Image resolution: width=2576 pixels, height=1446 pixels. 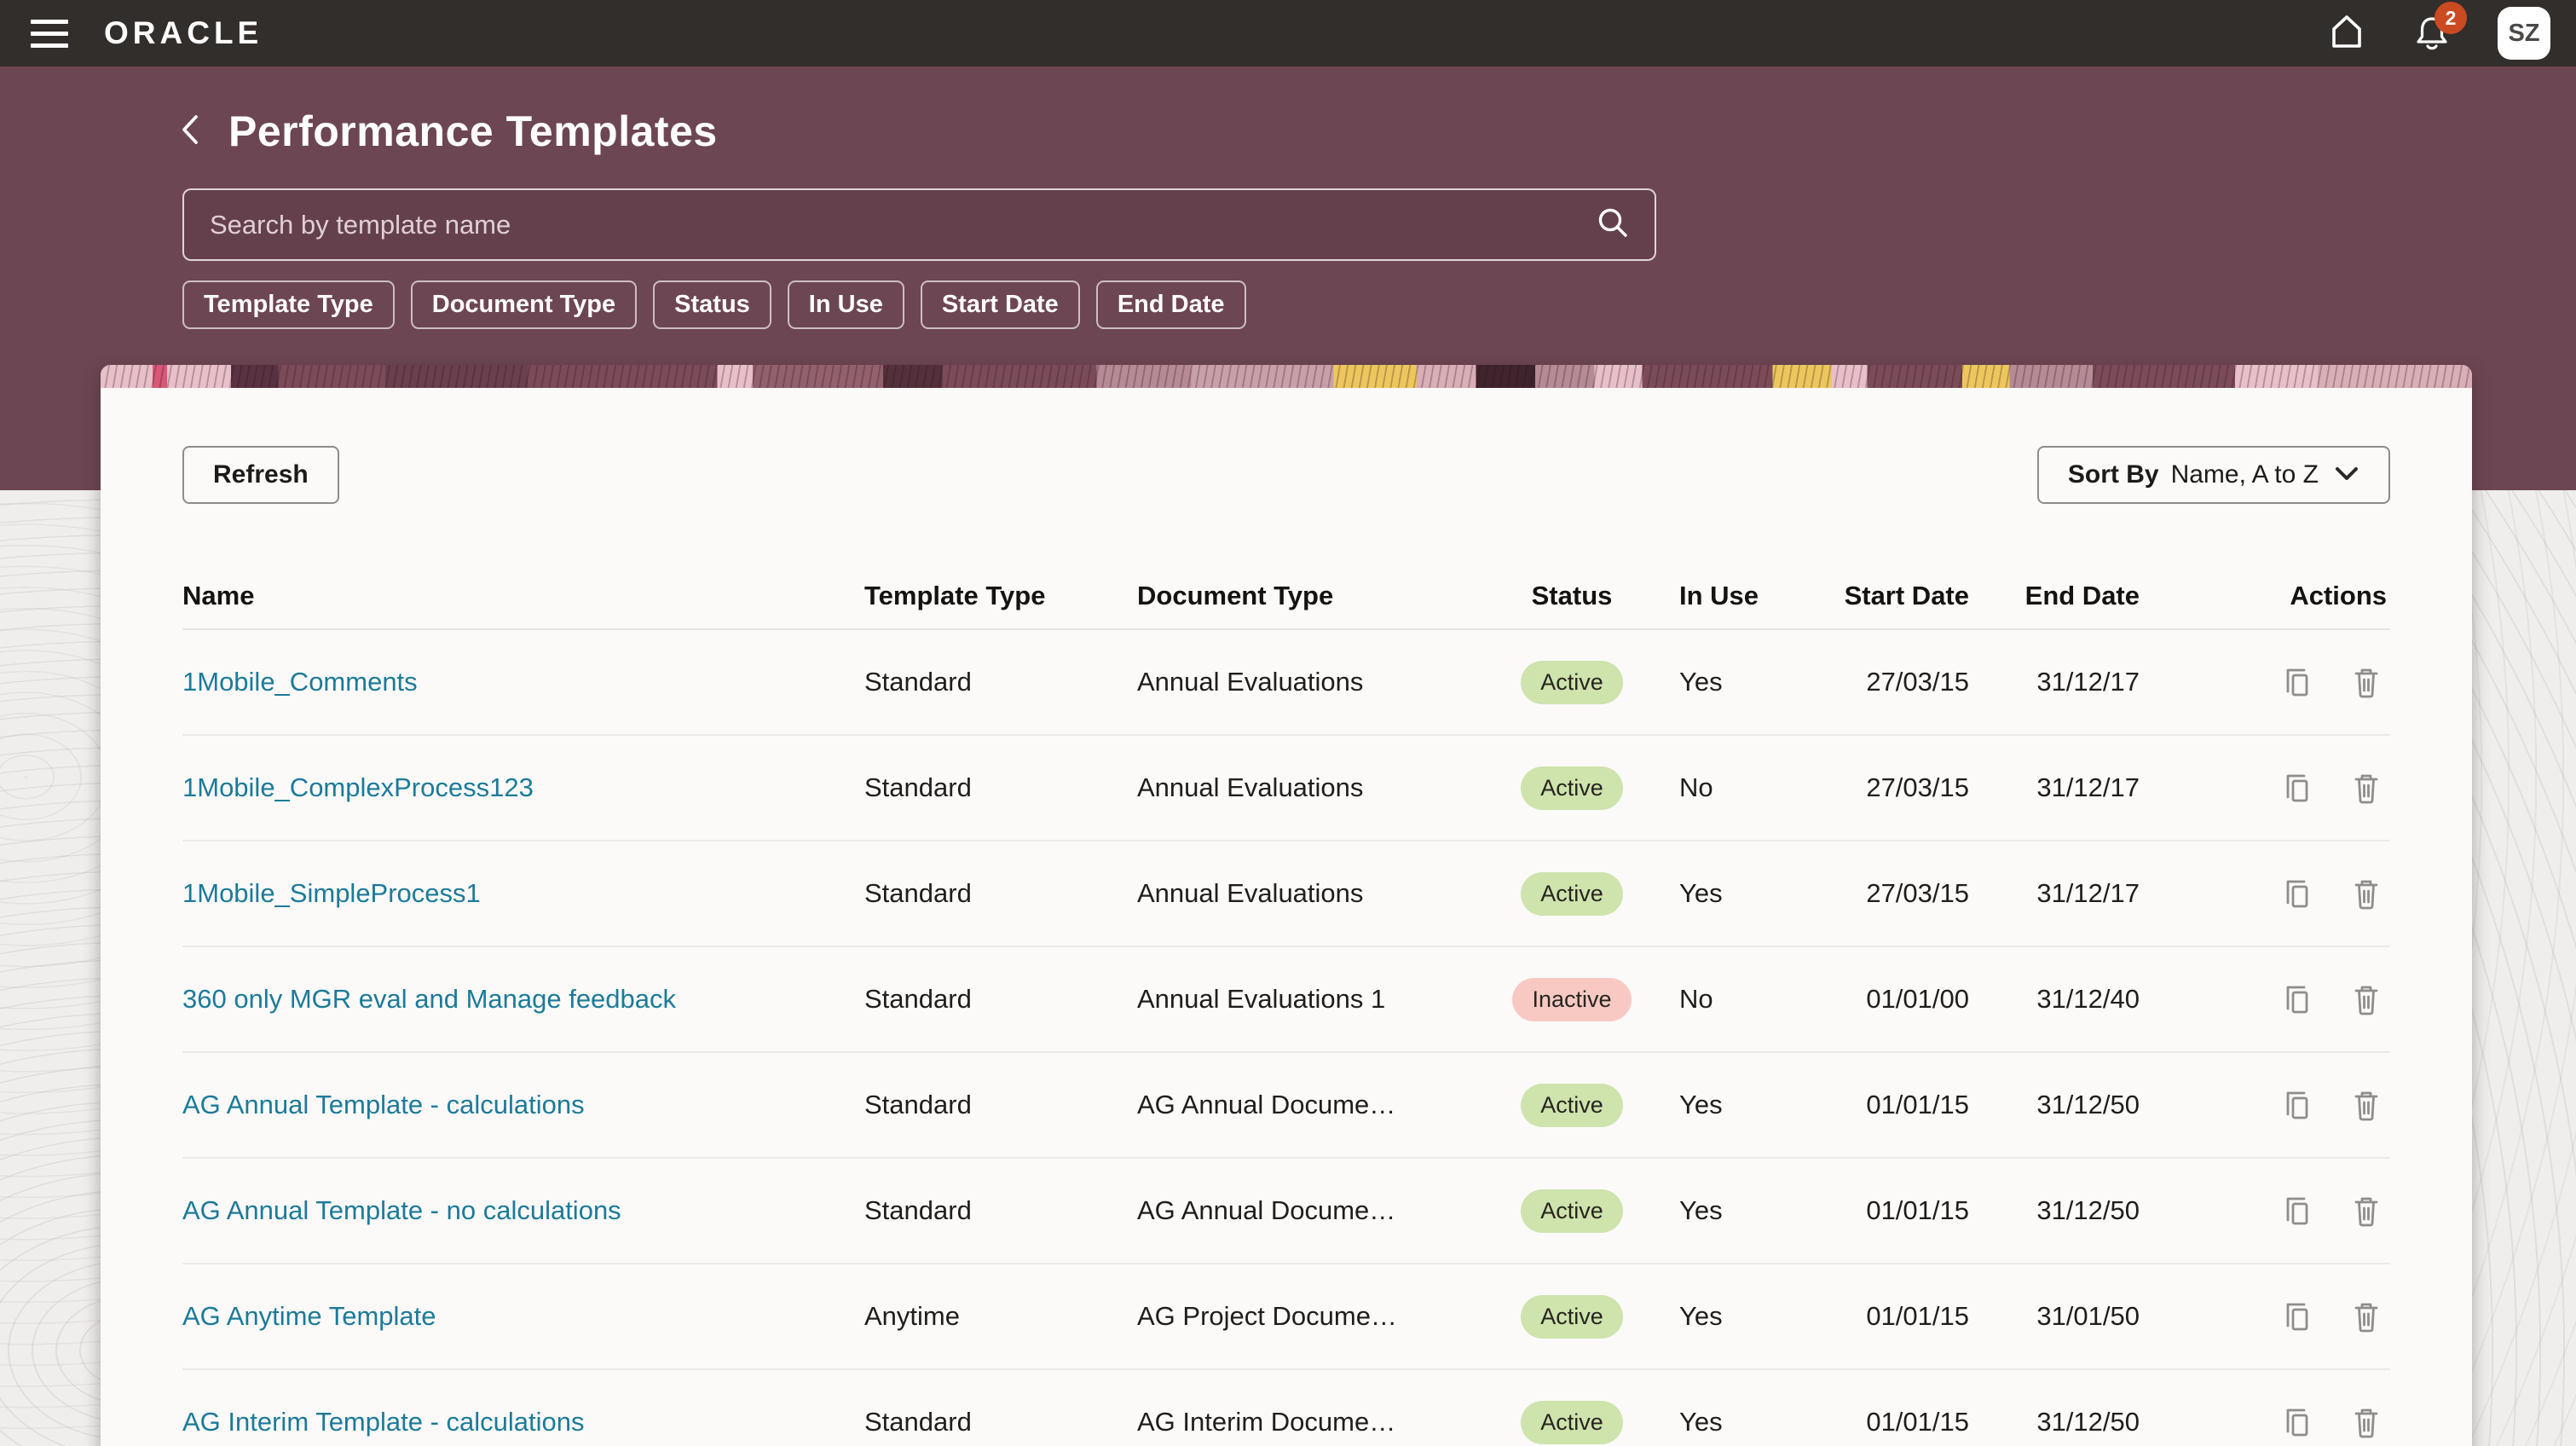 I want to click on filter-chip-status: Status, so click(x=712, y=305).